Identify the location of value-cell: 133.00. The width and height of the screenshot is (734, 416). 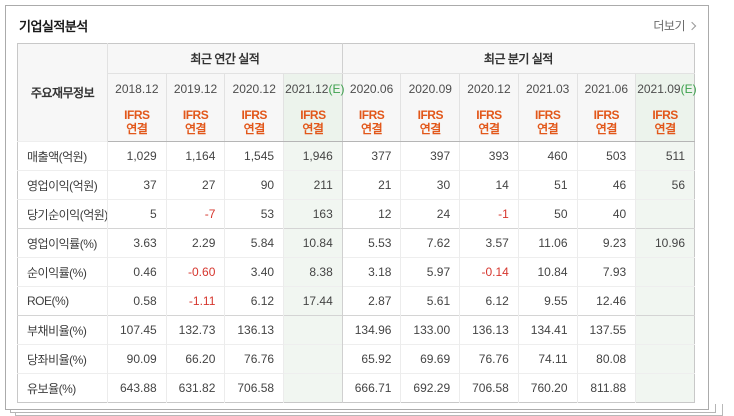
(430, 330).